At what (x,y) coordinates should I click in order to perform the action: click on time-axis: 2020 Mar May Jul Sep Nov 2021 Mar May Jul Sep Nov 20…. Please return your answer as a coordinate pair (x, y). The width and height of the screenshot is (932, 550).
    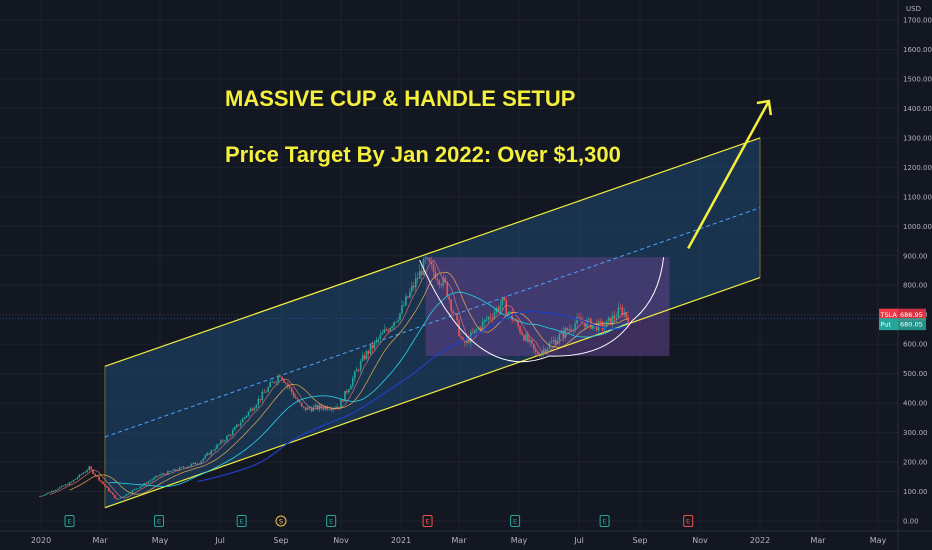
    Looking at the image, I should click on (459, 540).